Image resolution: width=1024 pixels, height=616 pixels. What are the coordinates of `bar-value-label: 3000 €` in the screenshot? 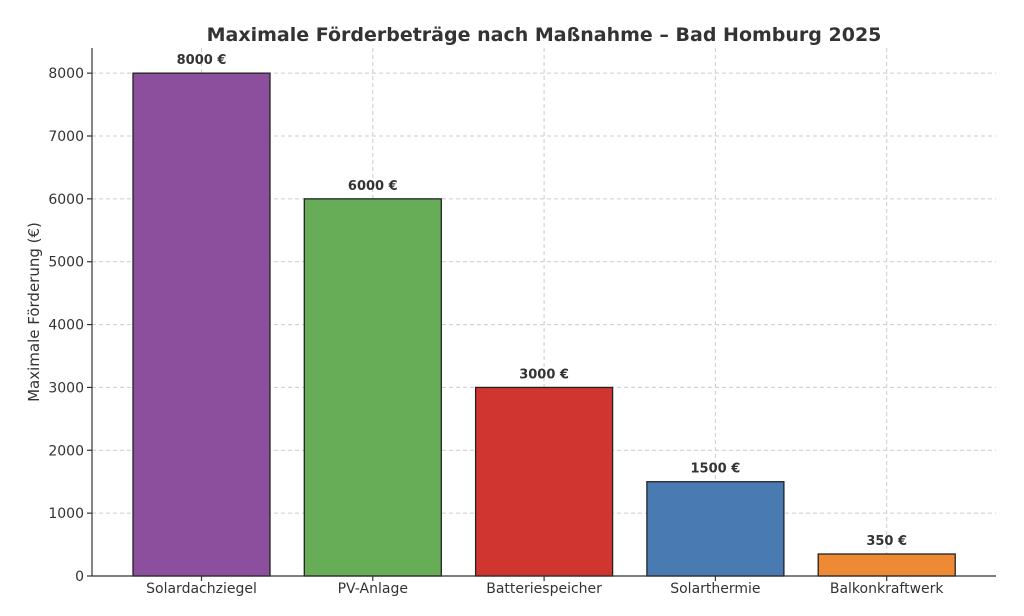 It's located at (544, 374).